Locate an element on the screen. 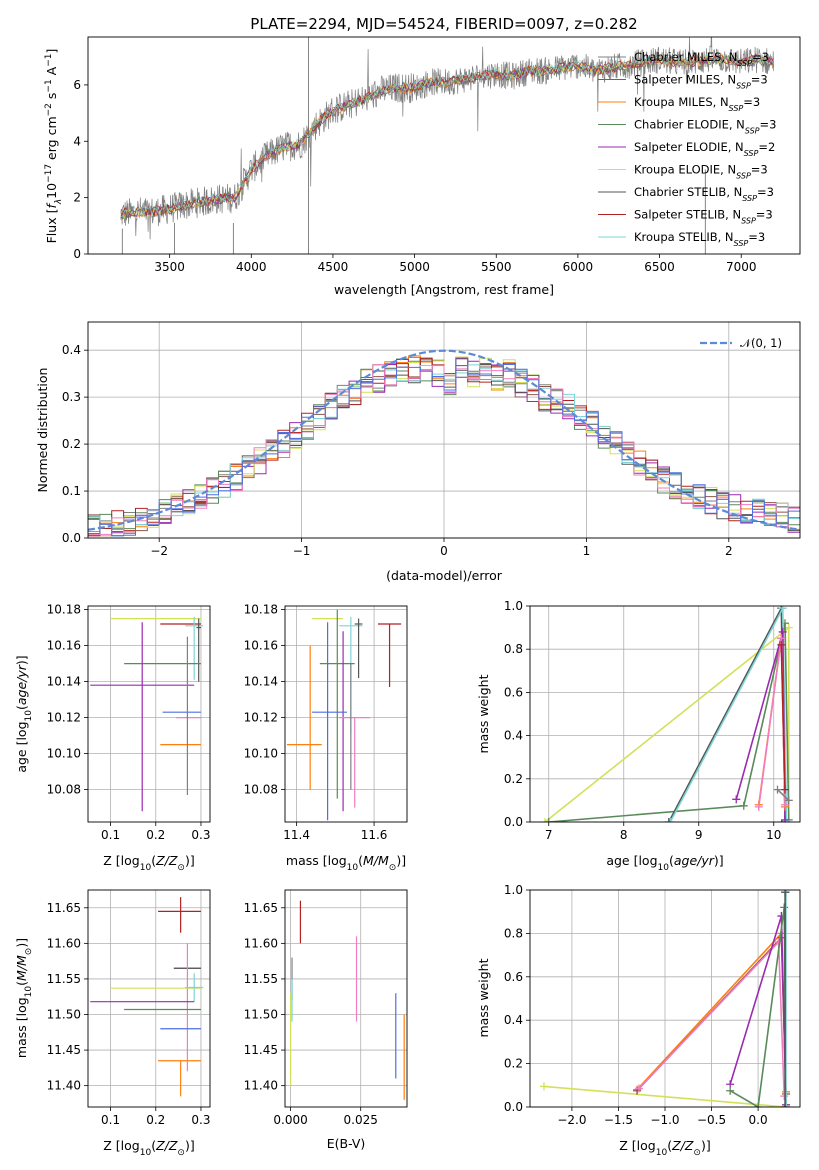 This screenshot has width=819, height=1170. x-tick-label: 0.1 is located at coordinates (110, 1120).